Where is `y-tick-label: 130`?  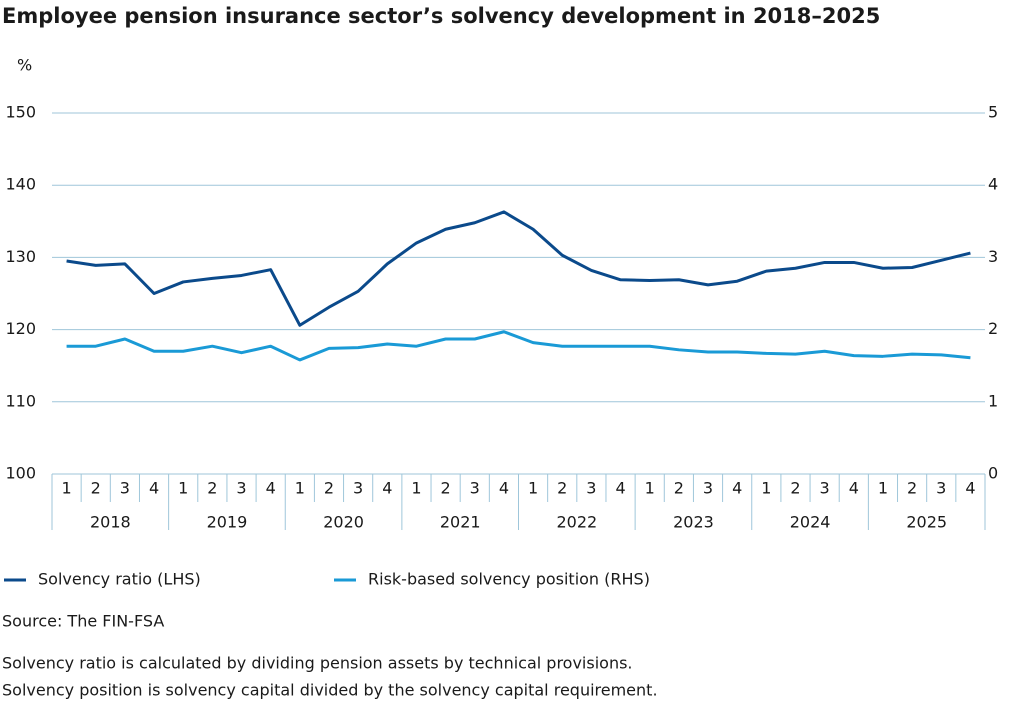
y-tick-label: 130 is located at coordinates (20, 256).